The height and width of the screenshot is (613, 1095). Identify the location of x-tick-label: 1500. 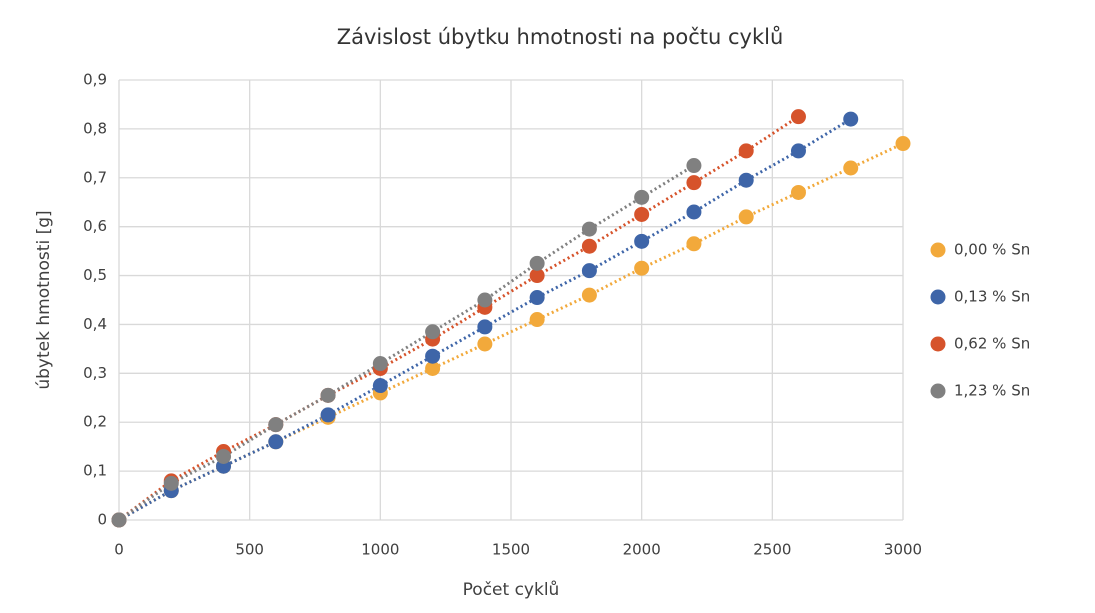
(511, 550).